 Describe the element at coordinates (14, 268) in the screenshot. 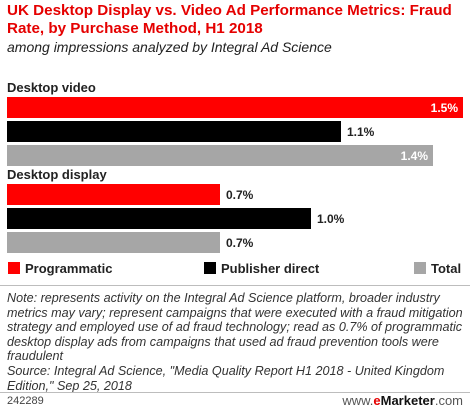

I see `legend-swatch-programmatic` at that location.